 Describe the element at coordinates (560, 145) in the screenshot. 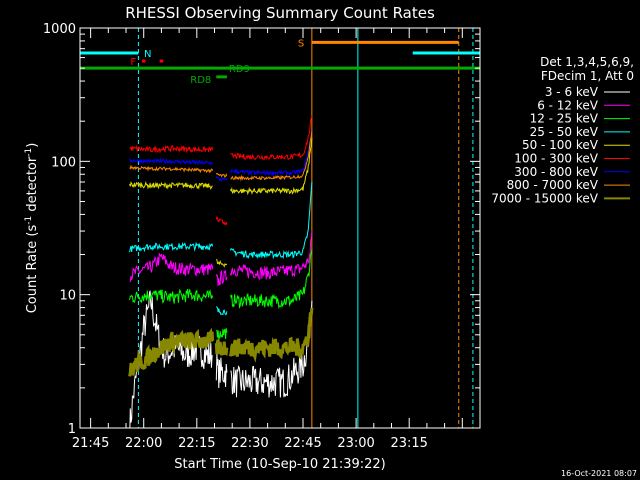

I see `legend-item-label: 50 - 100 keV` at that location.